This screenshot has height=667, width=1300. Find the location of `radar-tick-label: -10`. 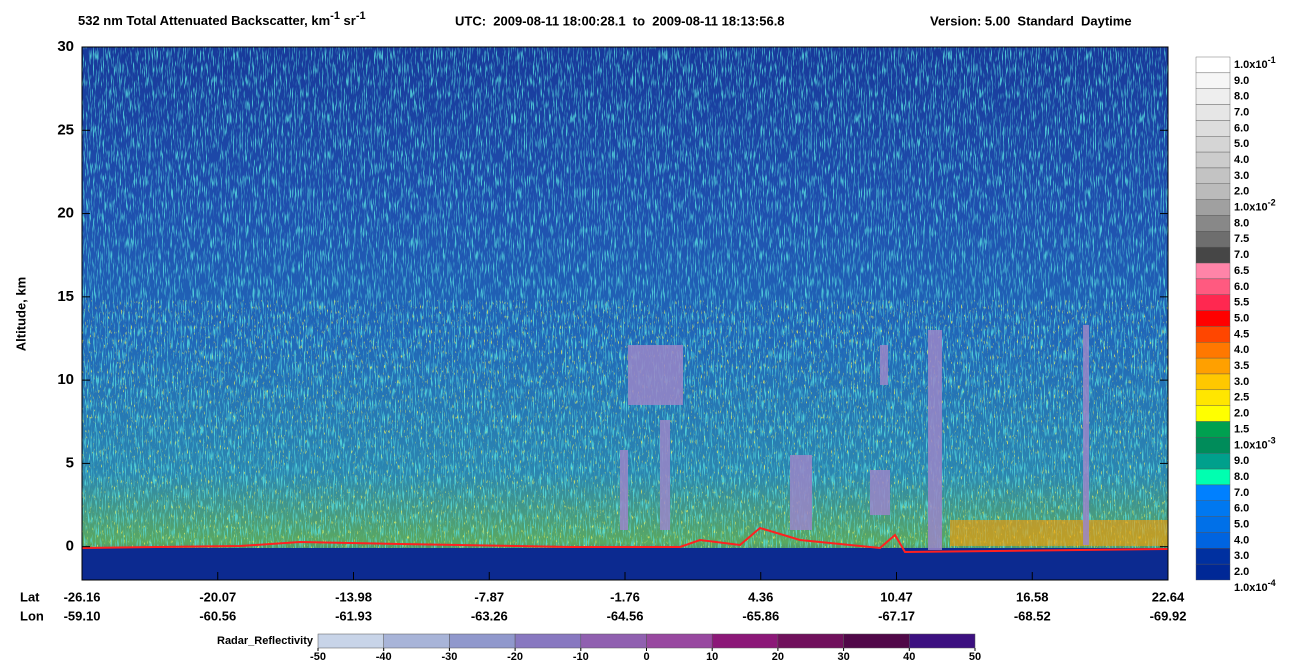

radar-tick-label: -10 is located at coordinates (581, 657).